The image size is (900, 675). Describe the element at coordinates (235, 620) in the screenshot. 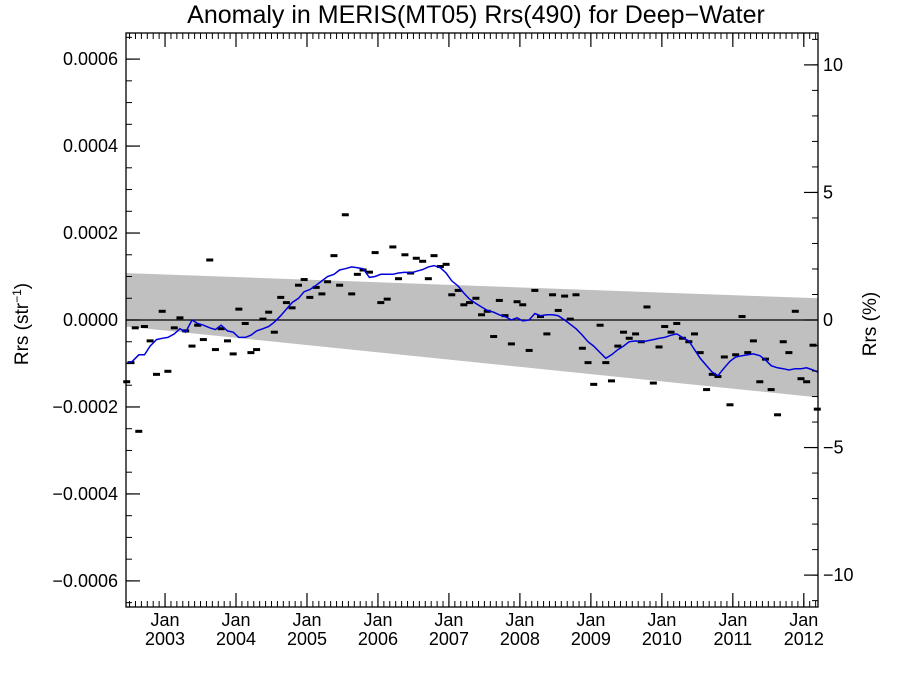

I see `x-tick-month-1: Jan` at that location.